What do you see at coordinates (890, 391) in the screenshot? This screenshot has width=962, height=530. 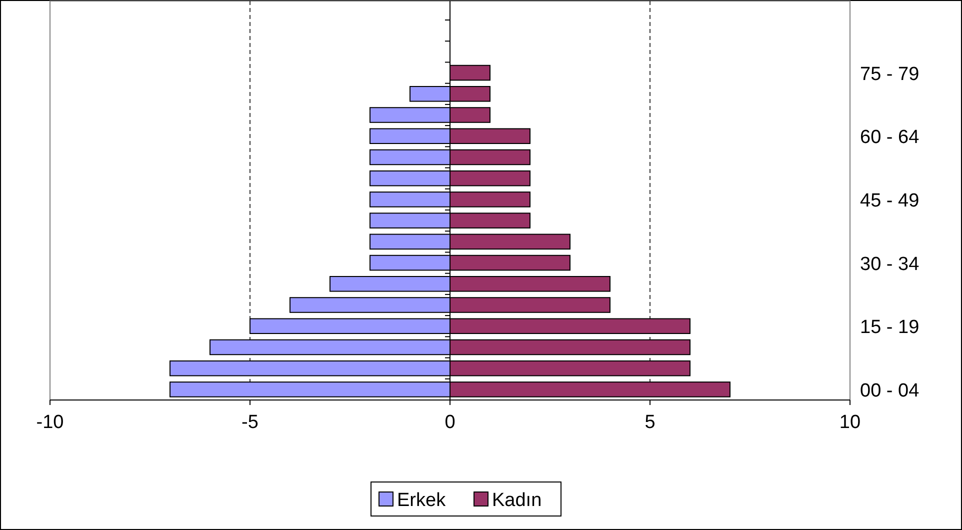 I see `y-tick-label: 00 - 04` at bounding box center [890, 391].